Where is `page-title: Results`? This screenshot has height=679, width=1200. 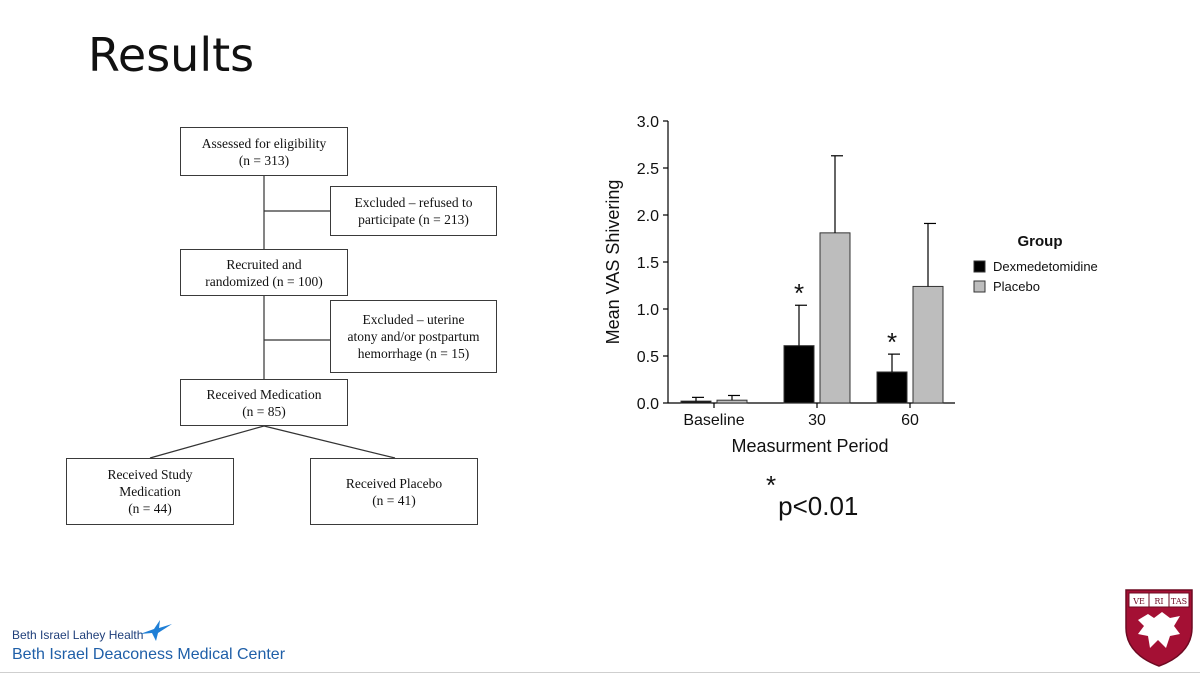 page-title: Results is located at coordinates (171, 55).